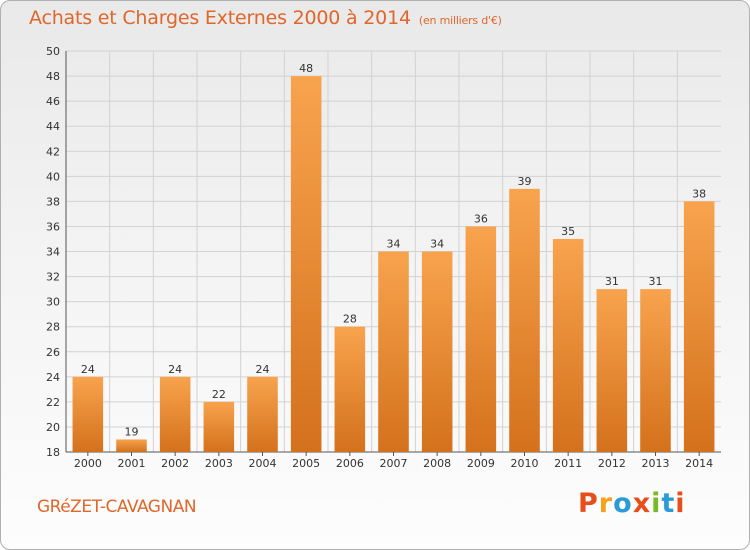 Image resolution: width=750 pixels, height=550 pixels. I want to click on x-tick-label: 2013, so click(656, 463).